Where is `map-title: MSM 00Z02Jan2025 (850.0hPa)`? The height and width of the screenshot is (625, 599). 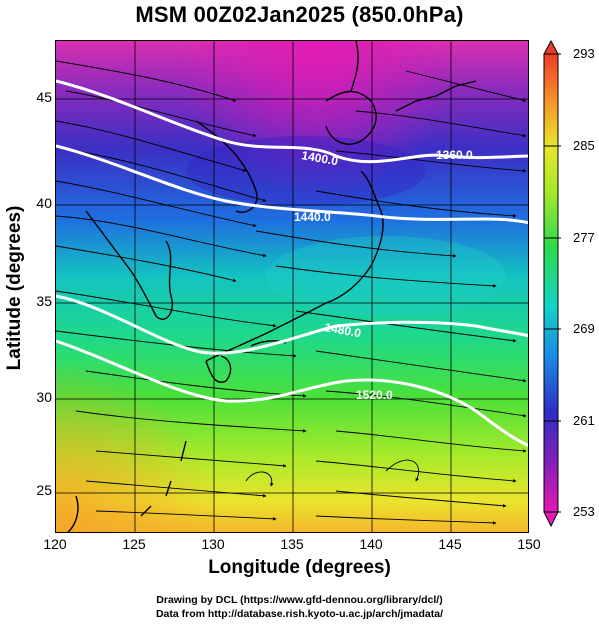 map-title: MSM 00Z02Jan2025 (850.0hPa) is located at coordinates (299, 14).